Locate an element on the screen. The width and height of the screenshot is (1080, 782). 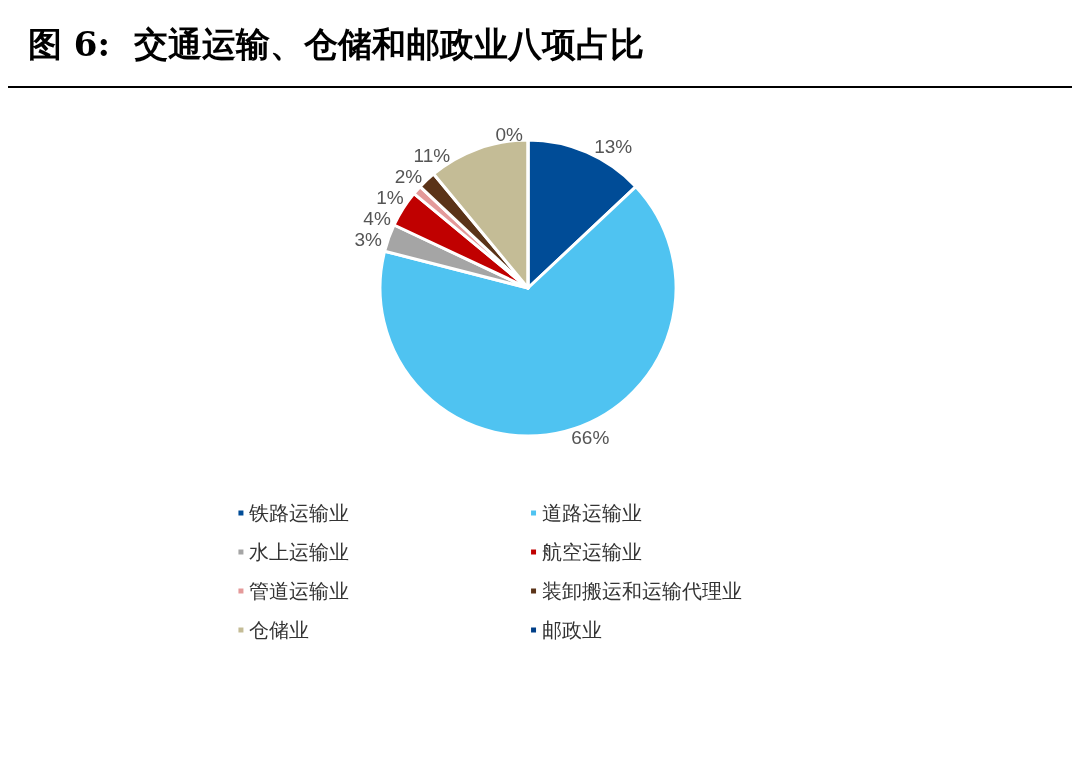
data-label: 66% is located at coordinates (590, 437).